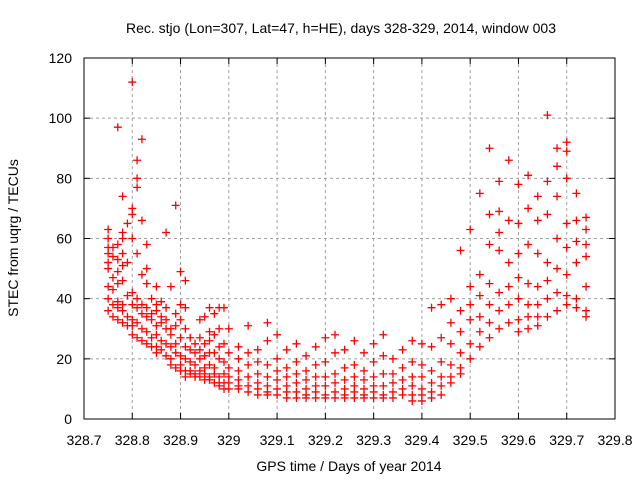 This screenshot has height=485, width=640. What do you see at coordinates (277, 440) in the screenshot?
I see `x-tick-label: 329.1` at bounding box center [277, 440].